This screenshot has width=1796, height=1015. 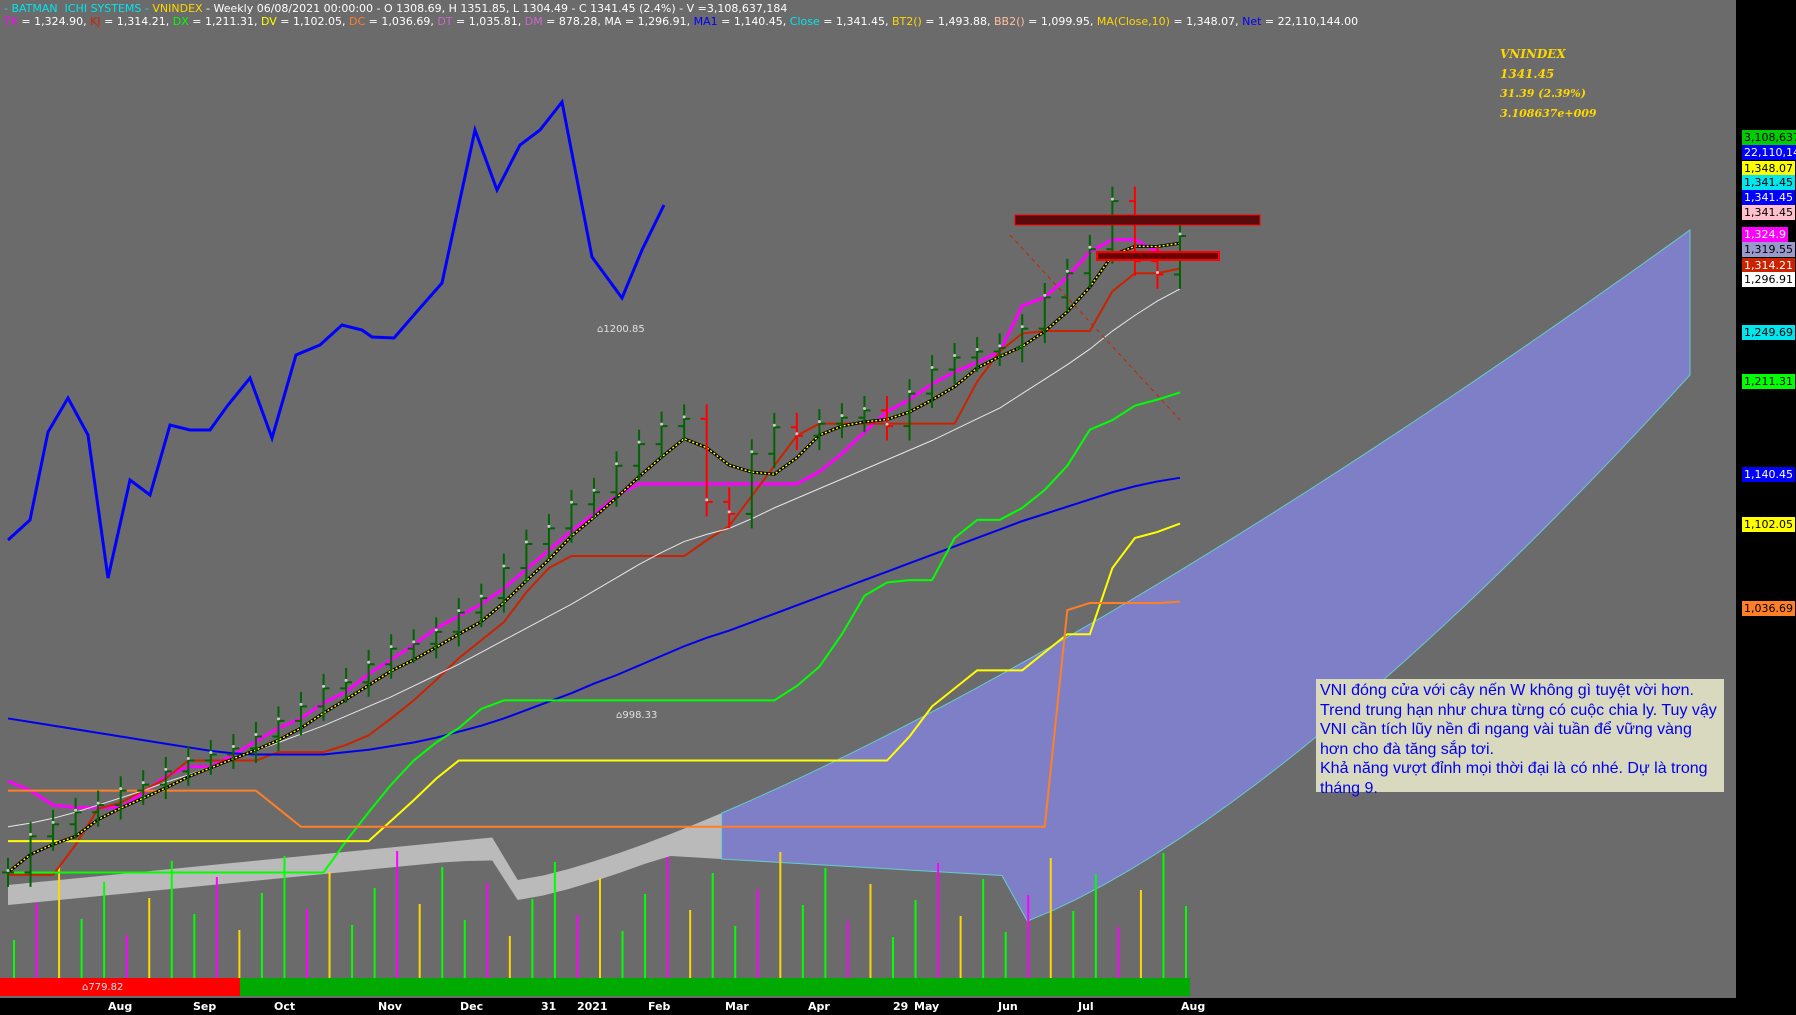 What do you see at coordinates (54, 21) in the screenshot?
I see `indicator-value: = 1,324.90,` at bounding box center [54, 21].